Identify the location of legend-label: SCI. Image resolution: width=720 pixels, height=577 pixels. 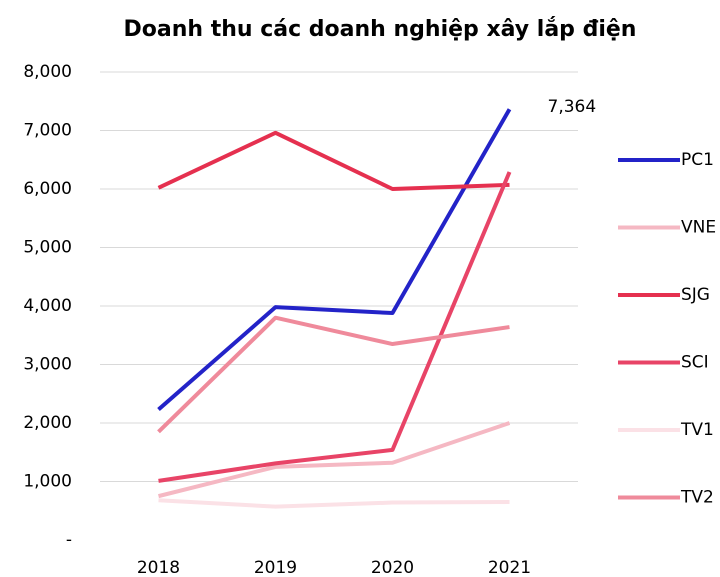
(695, 363).